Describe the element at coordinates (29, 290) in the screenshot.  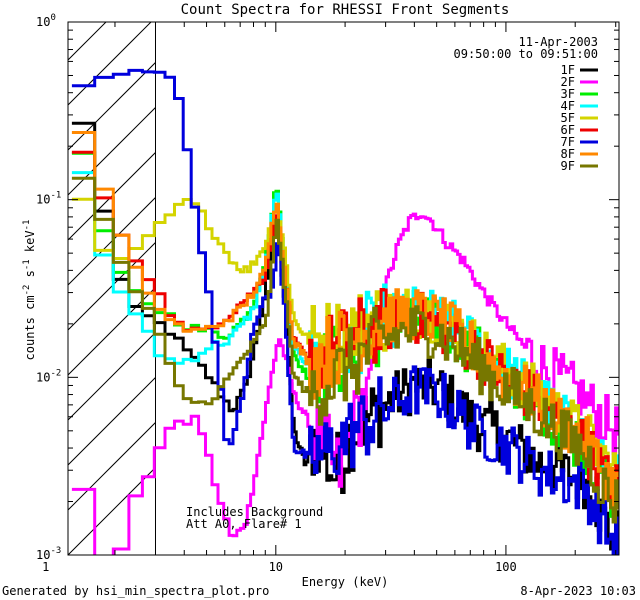
I see `y-axis-label: counts cm-2 s-1 keV-1` at that location.